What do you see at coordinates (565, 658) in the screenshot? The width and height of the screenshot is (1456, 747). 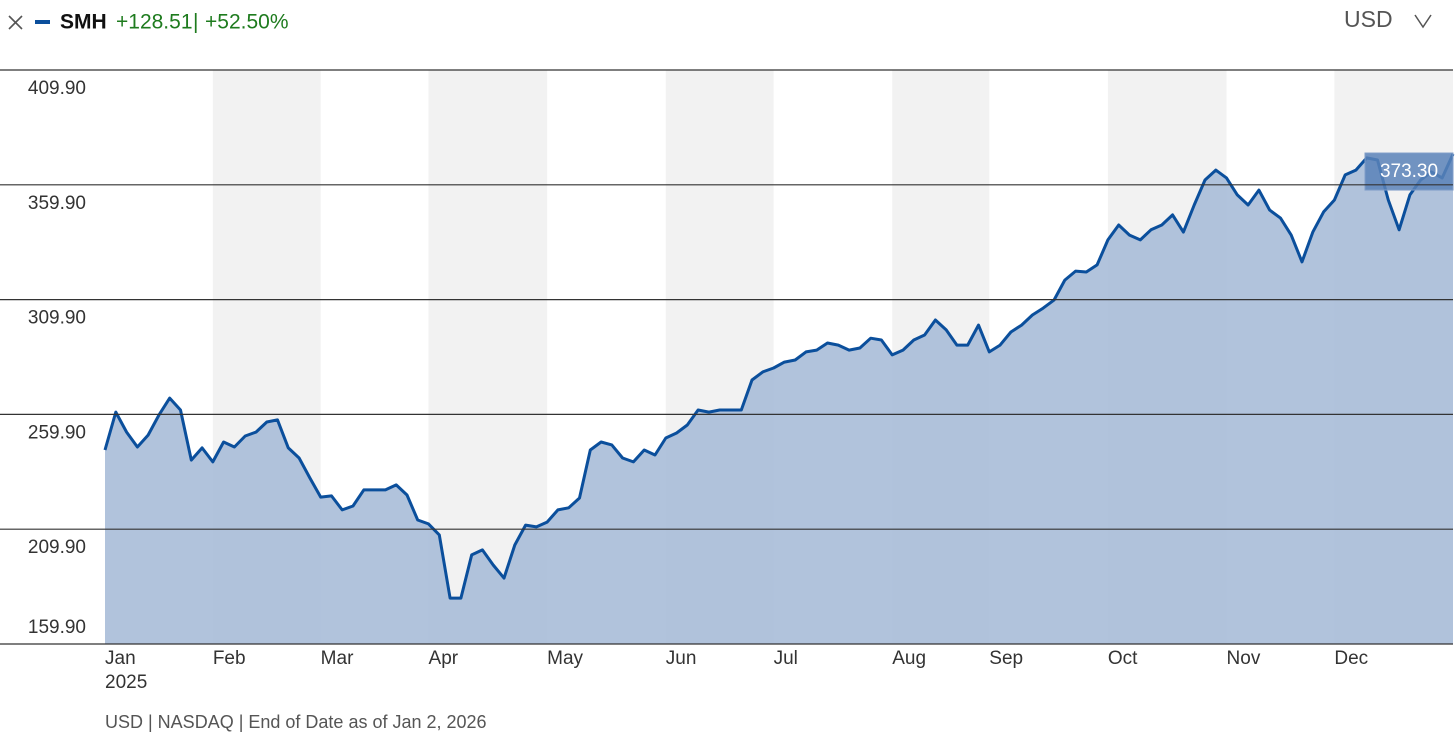 I see `x-tick-label: May` at bounding box center [565, 658].